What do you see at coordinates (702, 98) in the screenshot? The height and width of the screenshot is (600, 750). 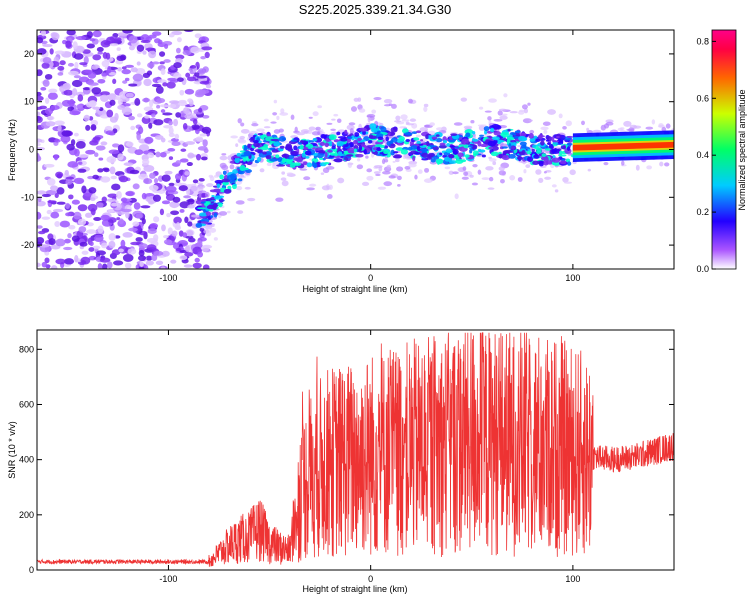 I see `colorbar-tick-label: 0.6` at bounding box center [702, 98].